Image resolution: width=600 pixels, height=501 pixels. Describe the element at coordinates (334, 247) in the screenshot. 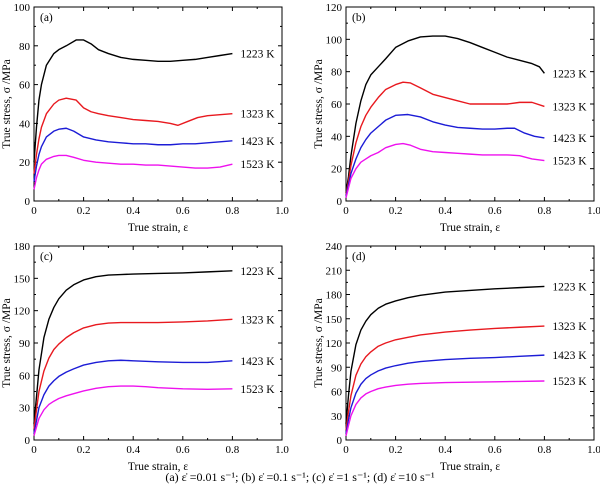

I see `y-tick-label: 240` at that location.